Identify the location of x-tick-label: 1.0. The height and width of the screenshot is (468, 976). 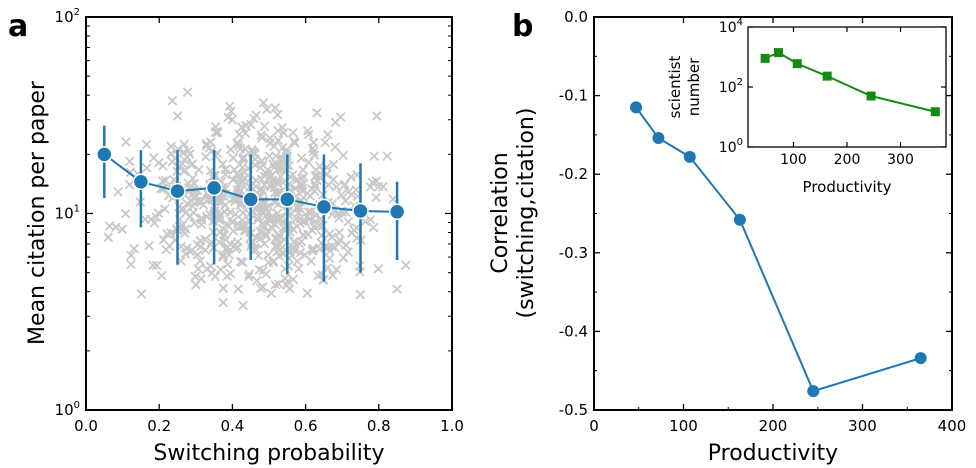
(452, 426).